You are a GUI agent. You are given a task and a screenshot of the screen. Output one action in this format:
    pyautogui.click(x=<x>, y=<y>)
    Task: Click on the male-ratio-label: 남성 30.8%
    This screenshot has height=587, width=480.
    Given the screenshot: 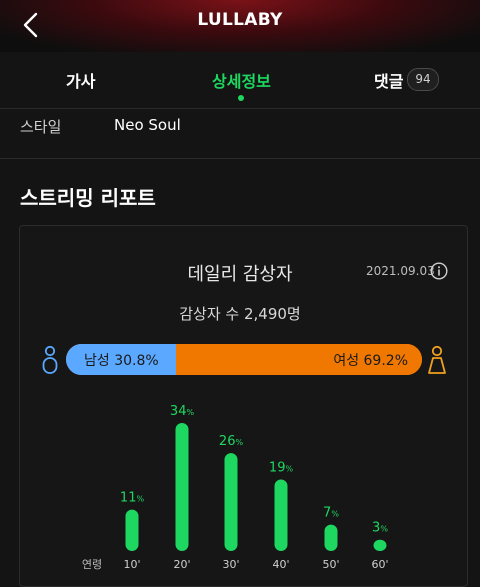 What is the action you would take?
    pyautogui.click(x=121, y=361)
    